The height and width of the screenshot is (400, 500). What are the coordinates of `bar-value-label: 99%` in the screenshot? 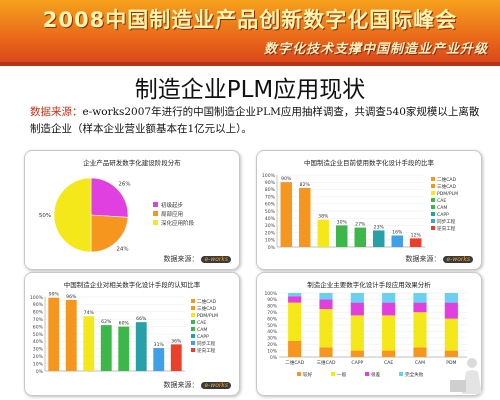 It's located at (54, 295).